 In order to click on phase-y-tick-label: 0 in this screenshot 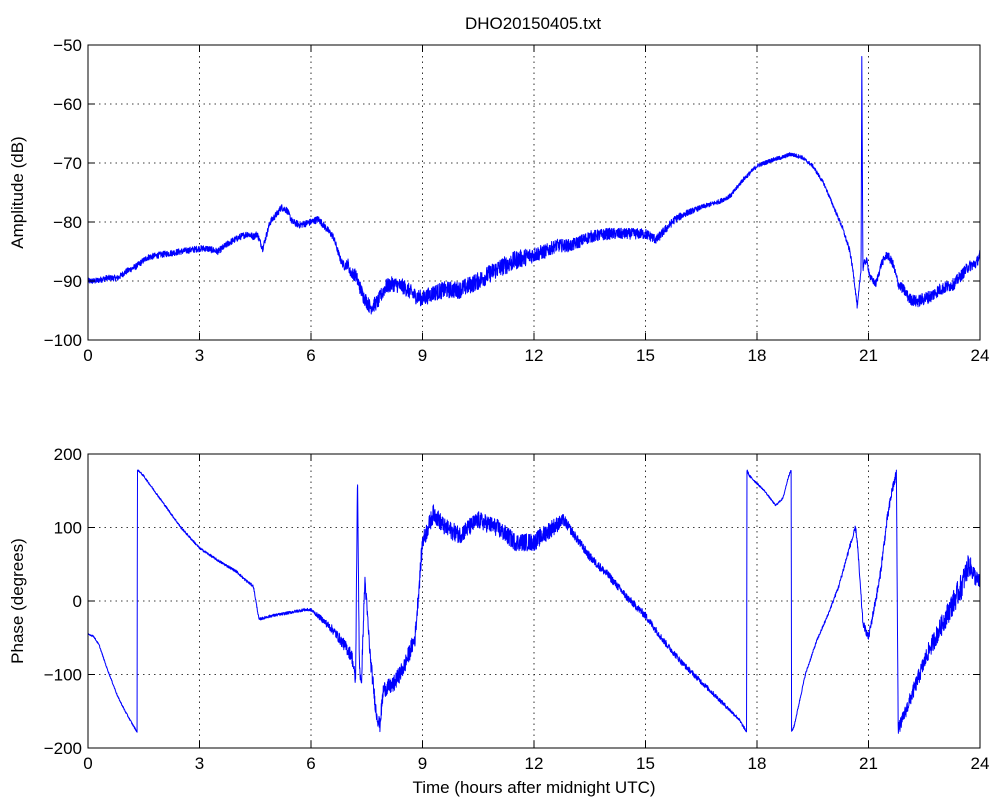, I will do `click(77, 601)`.